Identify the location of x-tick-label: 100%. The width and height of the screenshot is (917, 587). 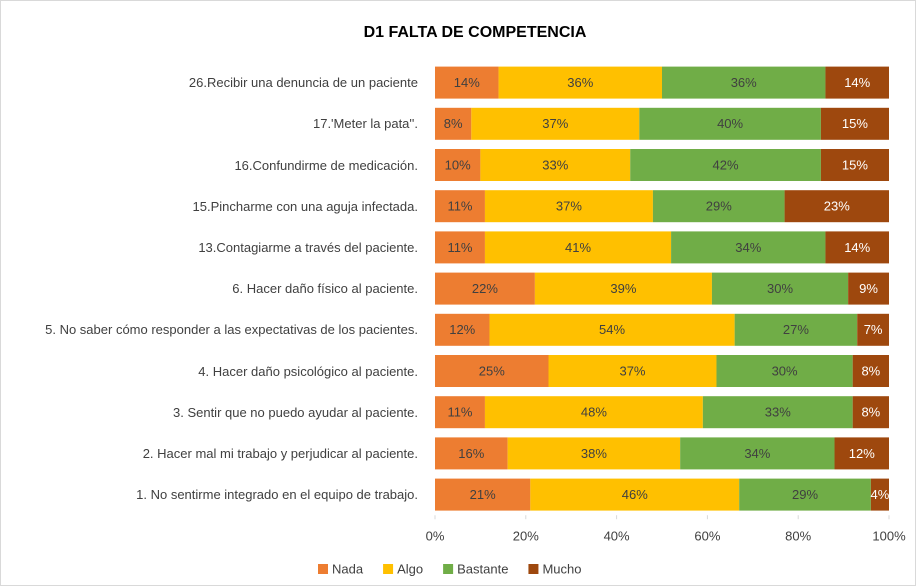
(889, 536).